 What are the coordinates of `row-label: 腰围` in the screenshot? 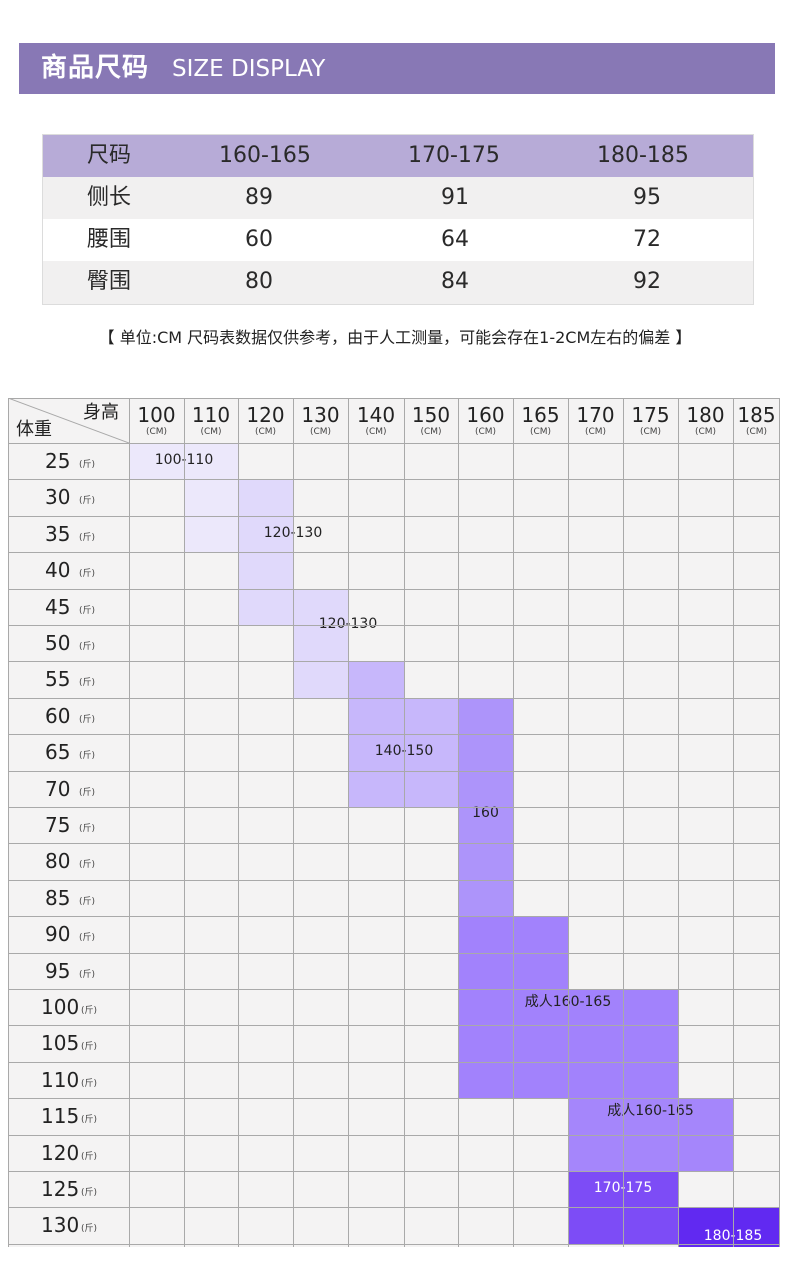 It's located at (109, 239).